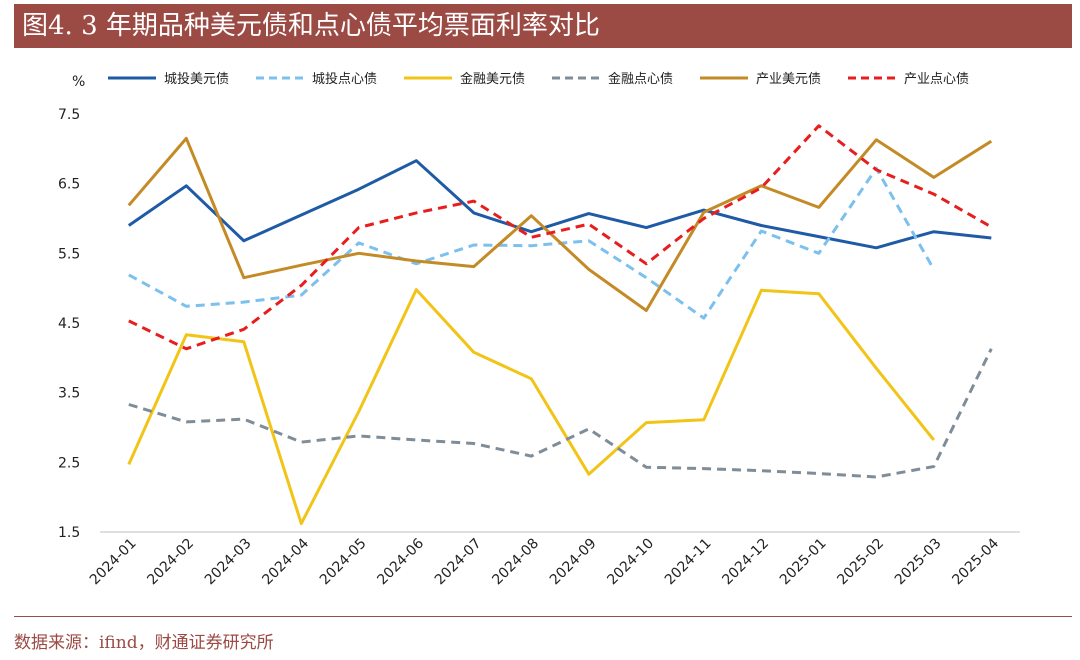  Describe the element at coordinates (69, 394) in the screenshot. I see `y-tick-label: 3.5` at that location.